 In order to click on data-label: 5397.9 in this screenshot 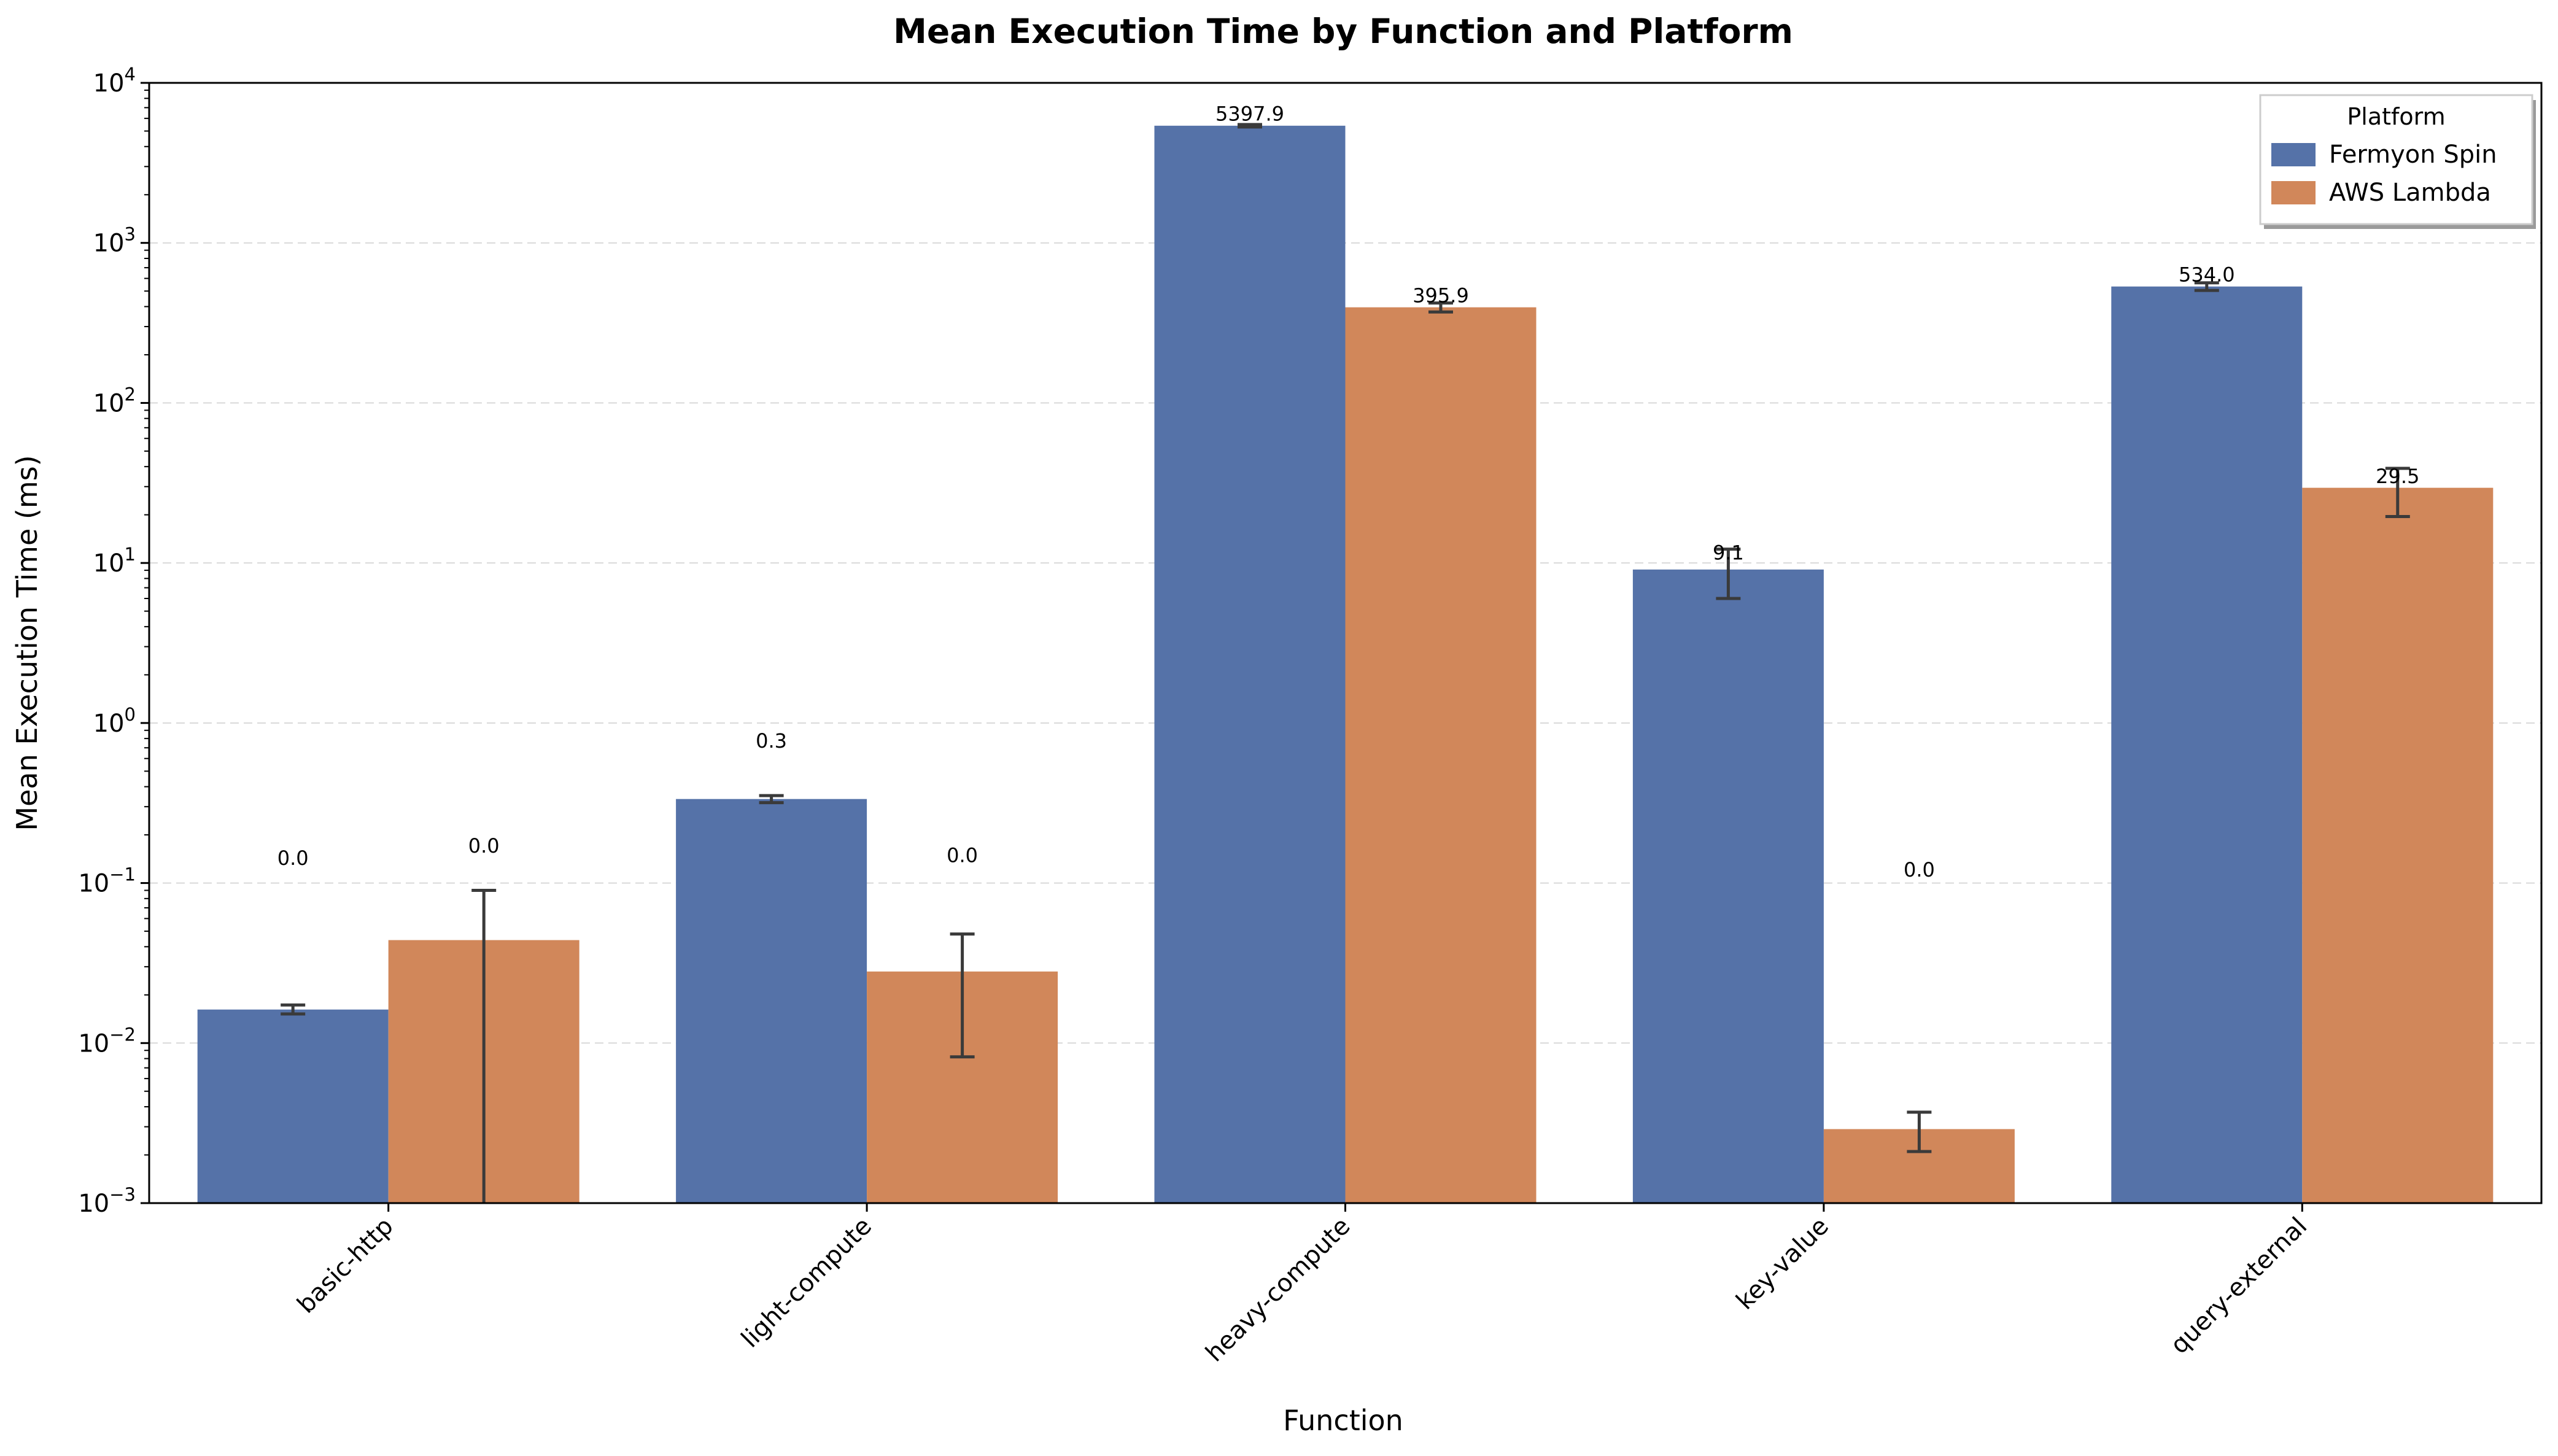, I will do `click(1249, 115)`.